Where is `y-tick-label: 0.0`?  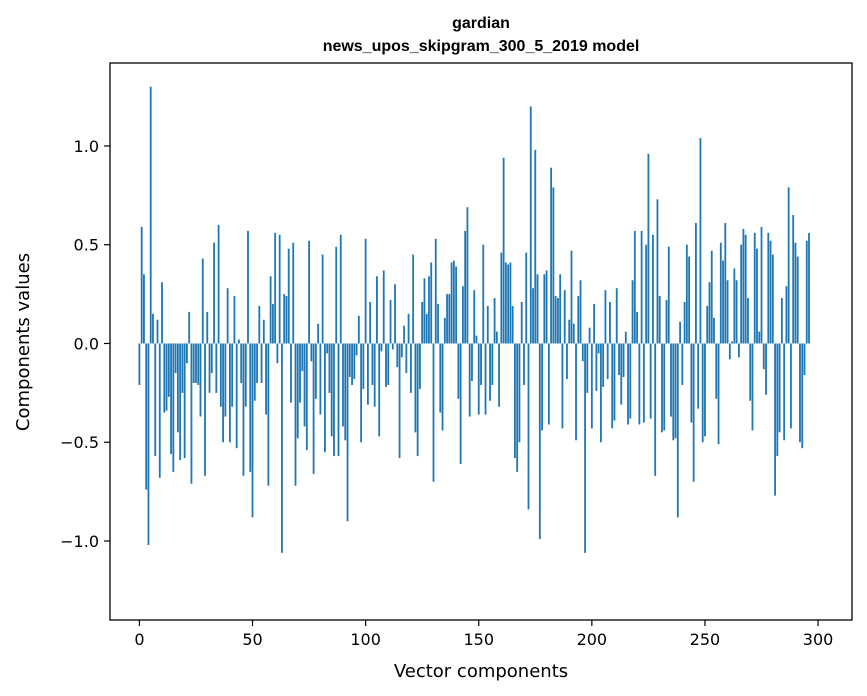 y-tick-label: 0.0 is located at coordinates (86, 343).